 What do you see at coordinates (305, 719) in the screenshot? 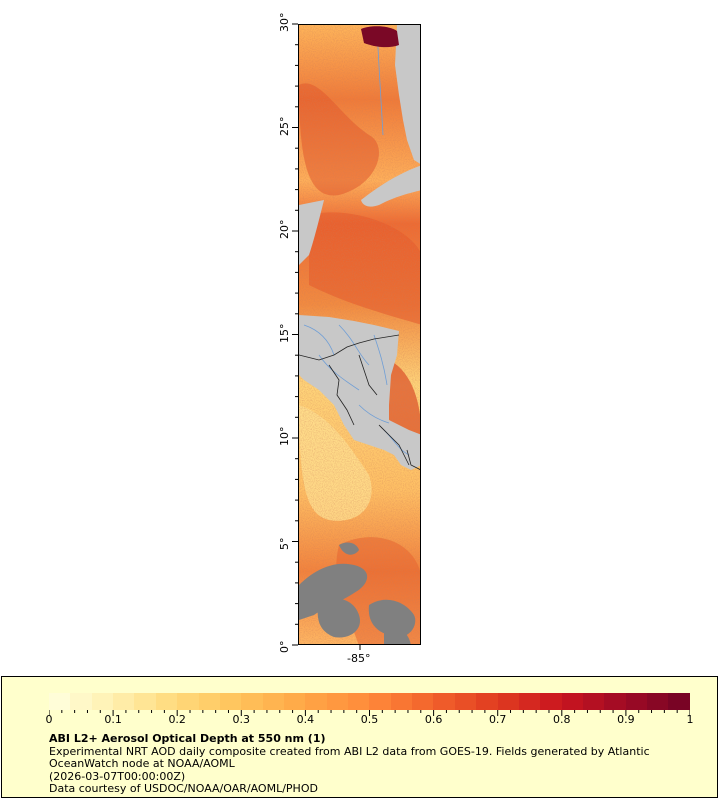
I see `colorbar-label: 0.4` at bounding box center [305, 719].